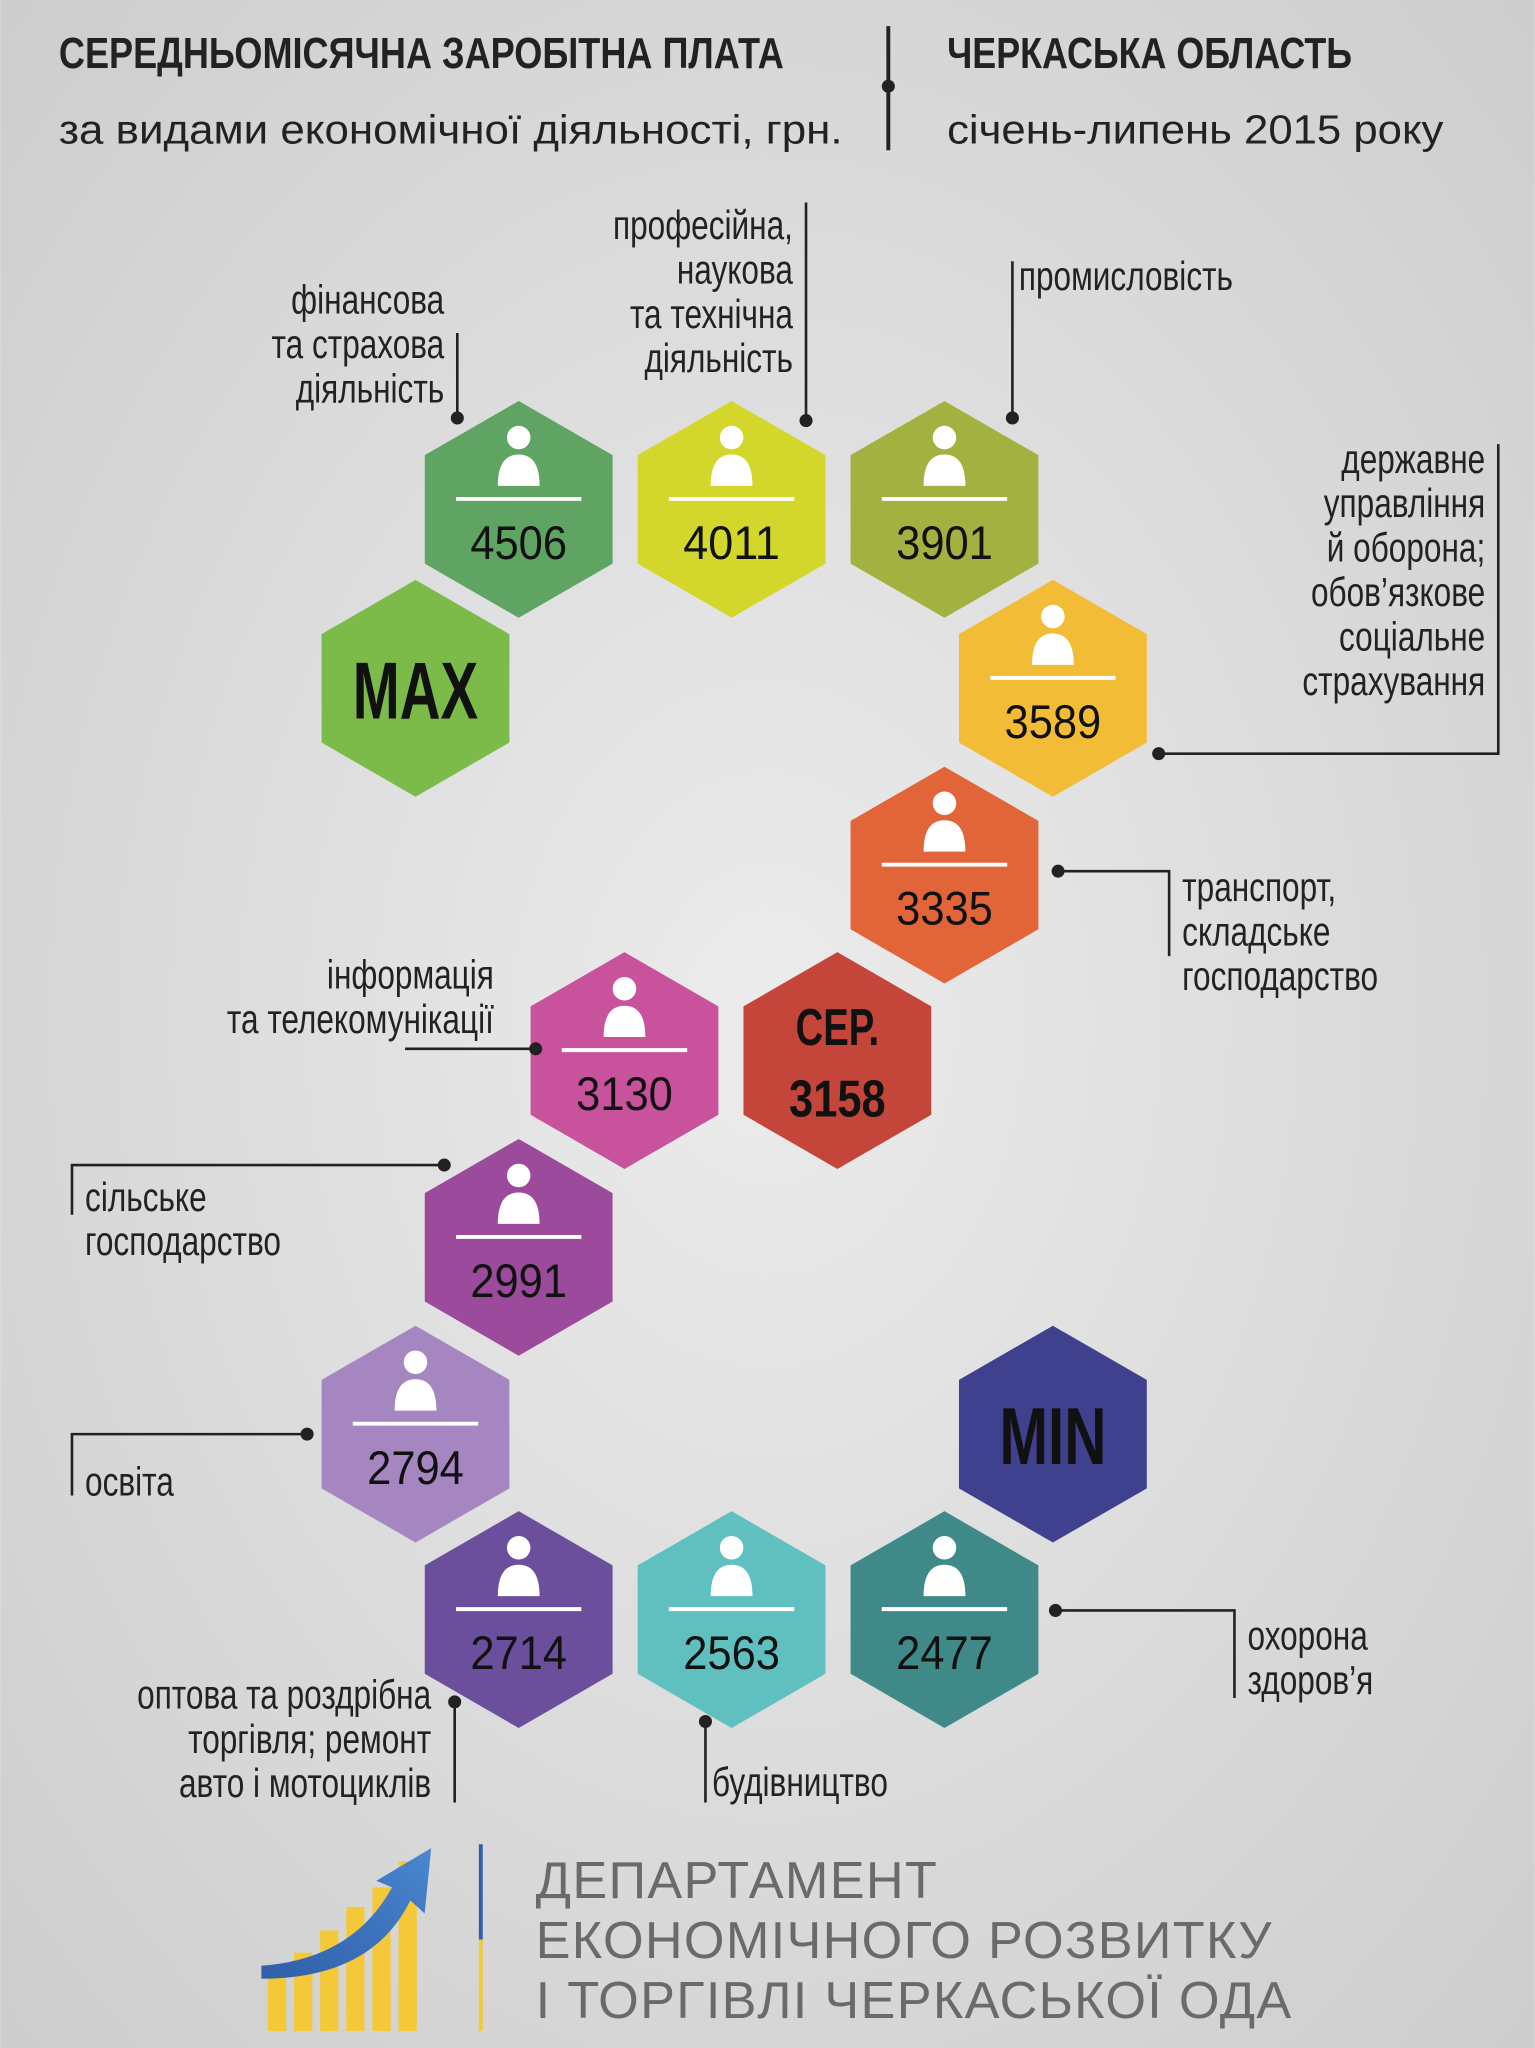 This screenshot has width=1535, height=2048. What do you see at coordinates (624, 1093) in the screenshot?
I see `value: 3130` at bounding box center [624, 1093].